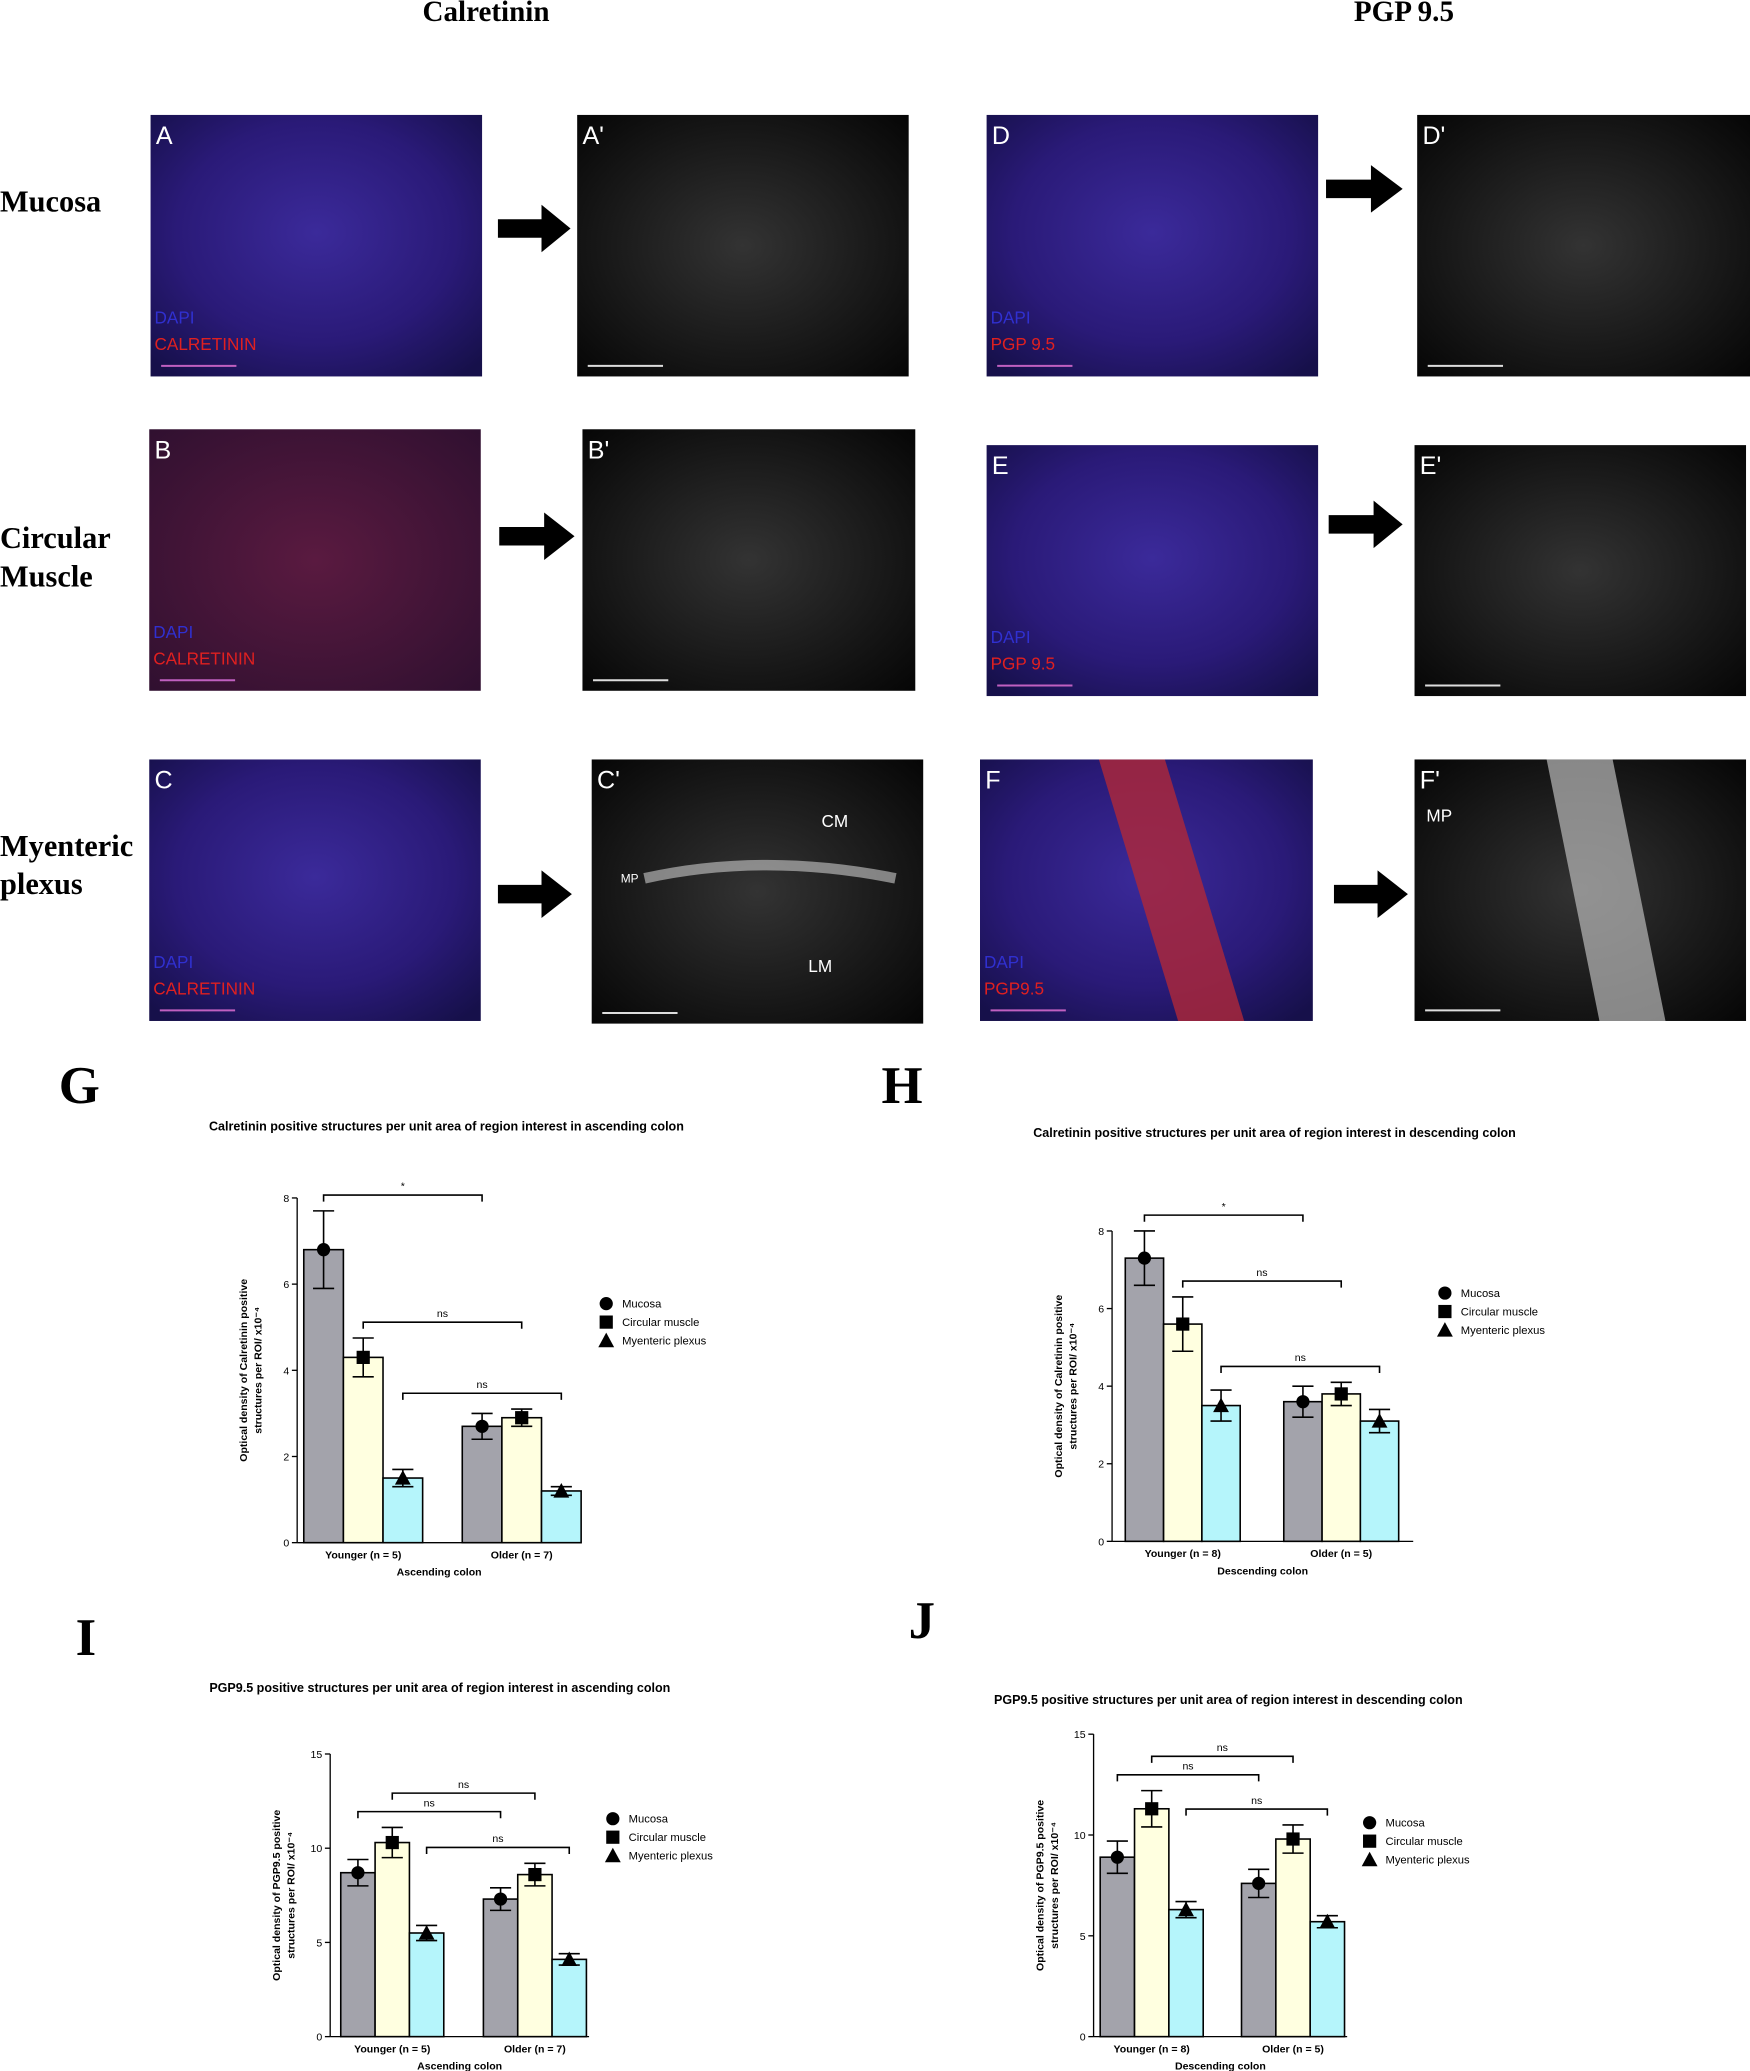  I want to click on x-tick-label: Older (n = 7), so click(535, 2049).